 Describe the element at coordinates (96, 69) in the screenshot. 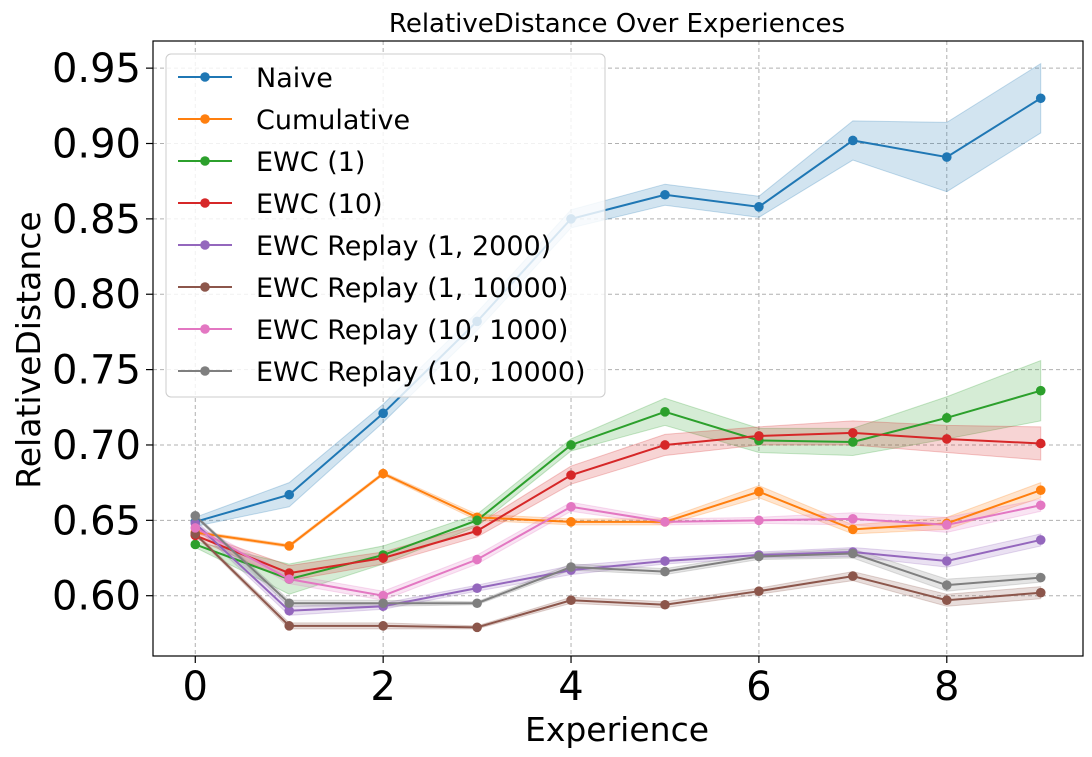

I see `y-tick-label: 0.95` at that location.